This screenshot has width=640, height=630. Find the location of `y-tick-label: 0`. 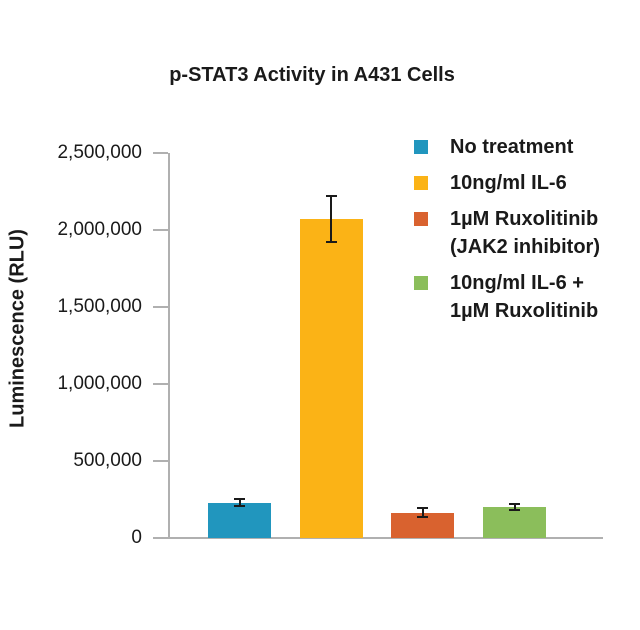

y-tick-label: 0 is located at coordinates (136, 537).